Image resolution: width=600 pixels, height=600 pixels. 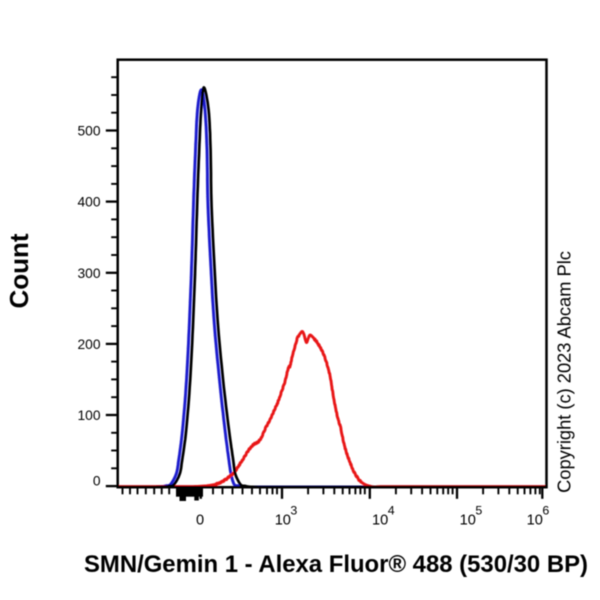 What do you see at coordinates (88, 415) in the screenshot?
I see `svg-text: 100` at bounding box center [88, 415].